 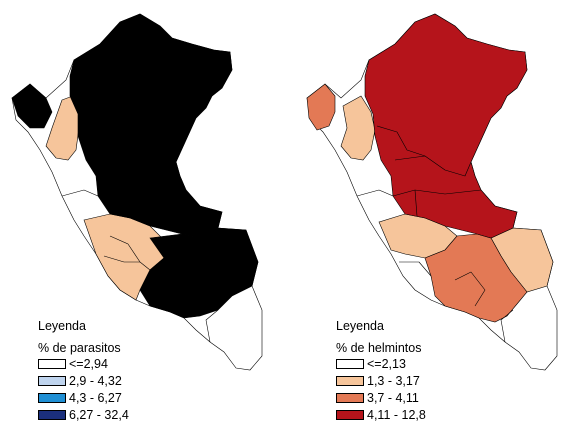 I want to click on legend-label: 2,9 - 4,32, so click(x=95, y=380).